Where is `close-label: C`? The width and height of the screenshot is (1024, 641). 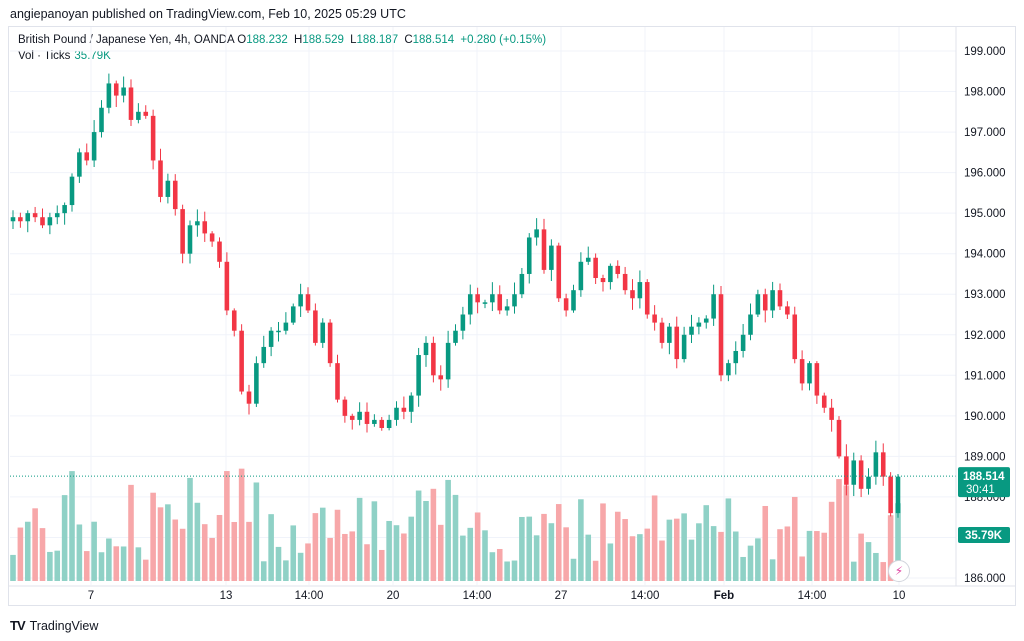 close-label: C is located at coordinates (408, 40).